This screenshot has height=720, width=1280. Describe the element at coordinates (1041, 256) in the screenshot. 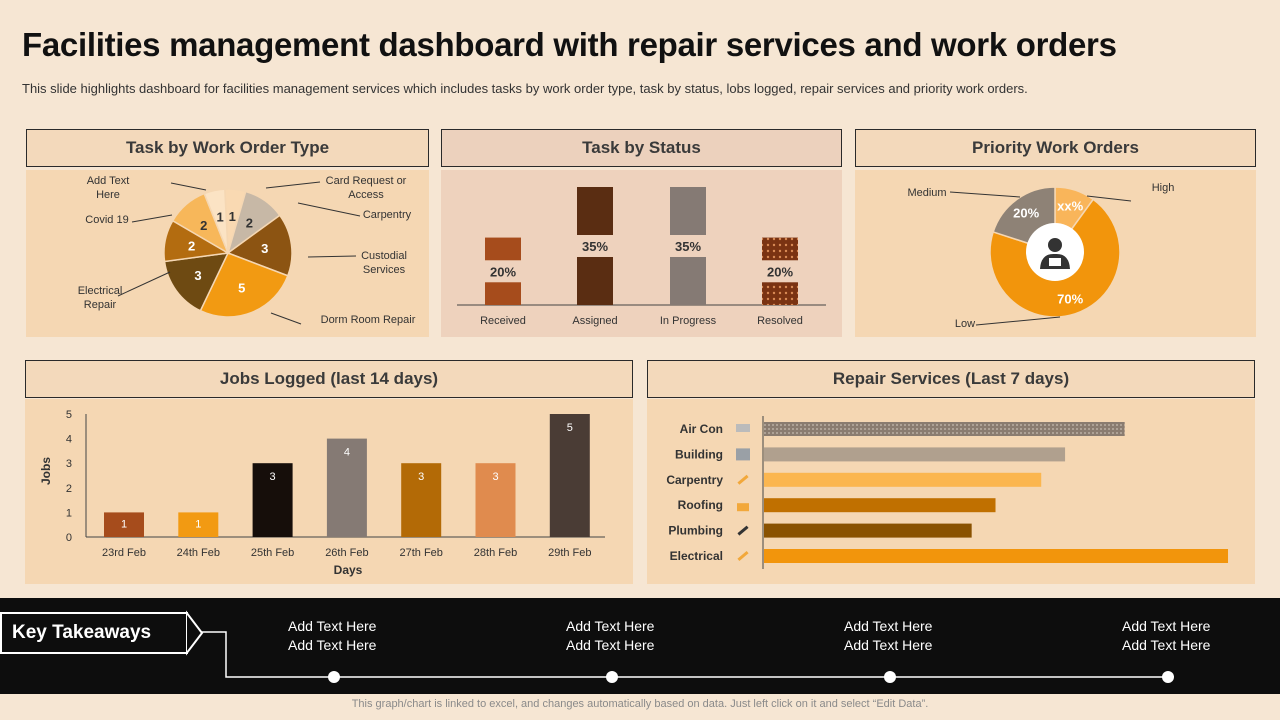

I see `priority-chart: xx% 70% 20% Medium High Low` at that location.